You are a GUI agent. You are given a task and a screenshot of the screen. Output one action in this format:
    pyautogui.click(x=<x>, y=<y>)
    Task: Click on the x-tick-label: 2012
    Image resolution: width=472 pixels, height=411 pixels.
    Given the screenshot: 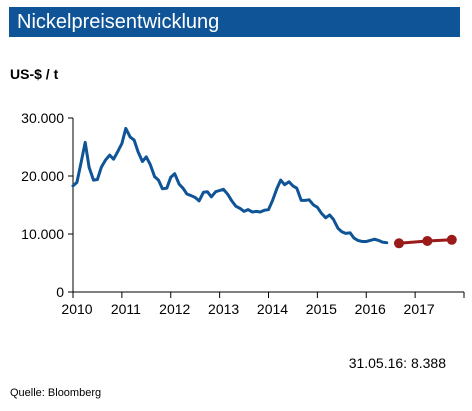 What is the action you would take?
    pyautogui.click(x=174, y=309)
    